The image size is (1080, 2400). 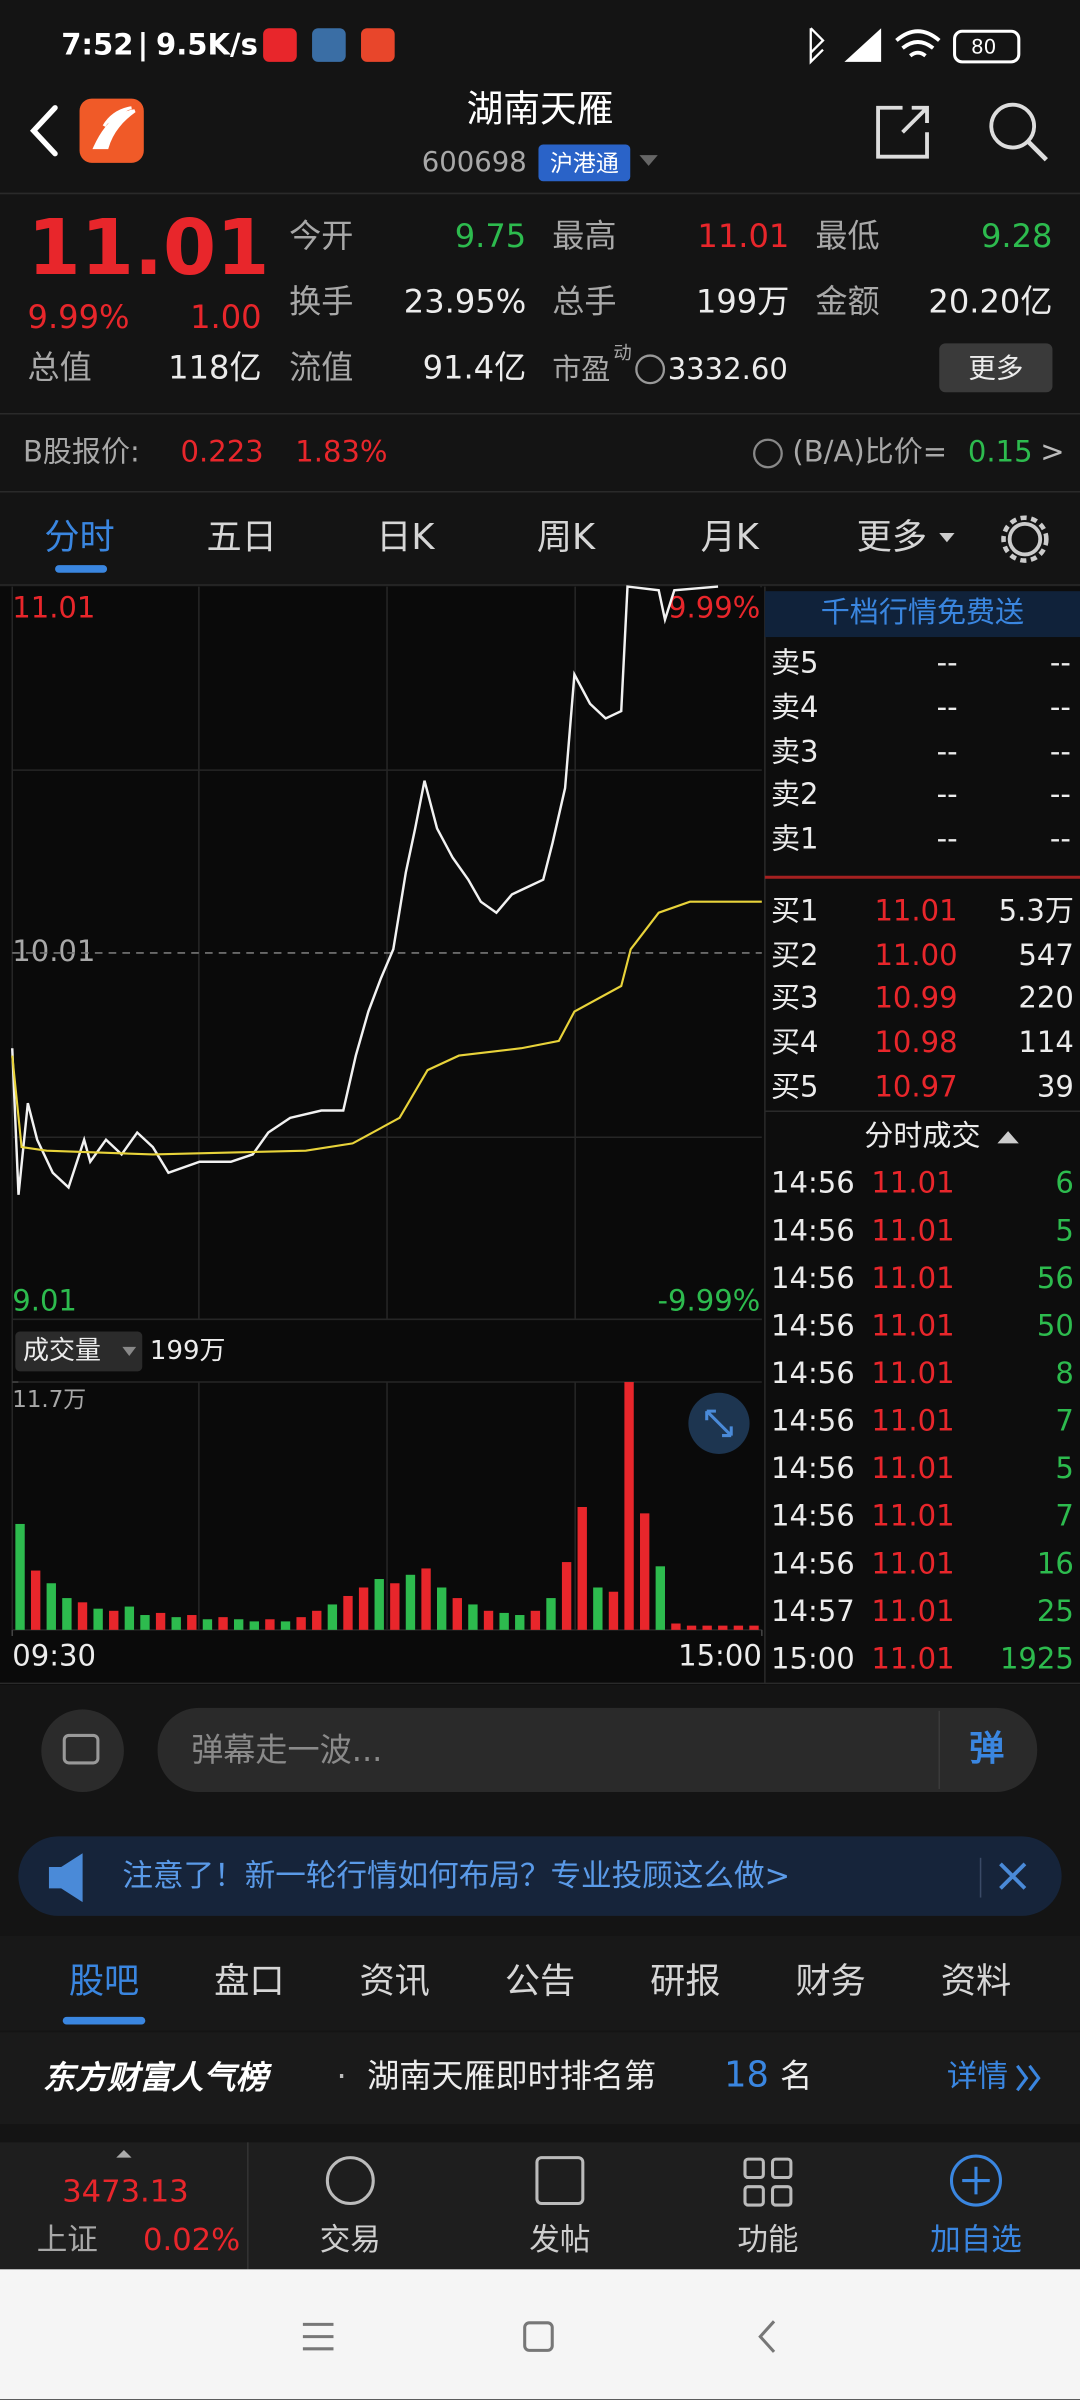 I want to click on trade-time: 15:00, so click(x=813, y=1658).